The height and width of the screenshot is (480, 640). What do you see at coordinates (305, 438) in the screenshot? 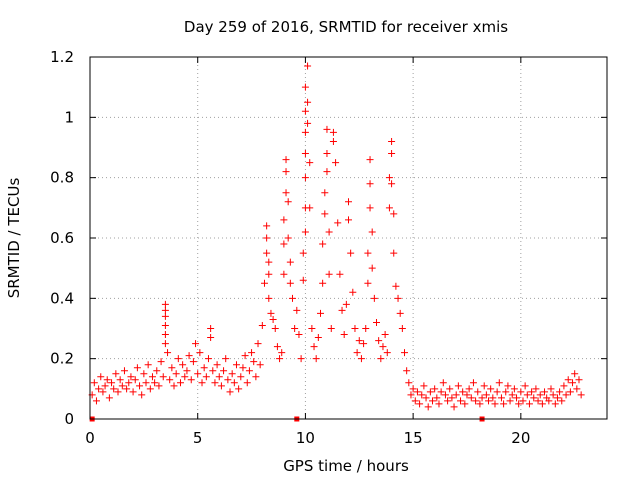
I see `x-tick-label: 10` at bounding box center [305, 438].